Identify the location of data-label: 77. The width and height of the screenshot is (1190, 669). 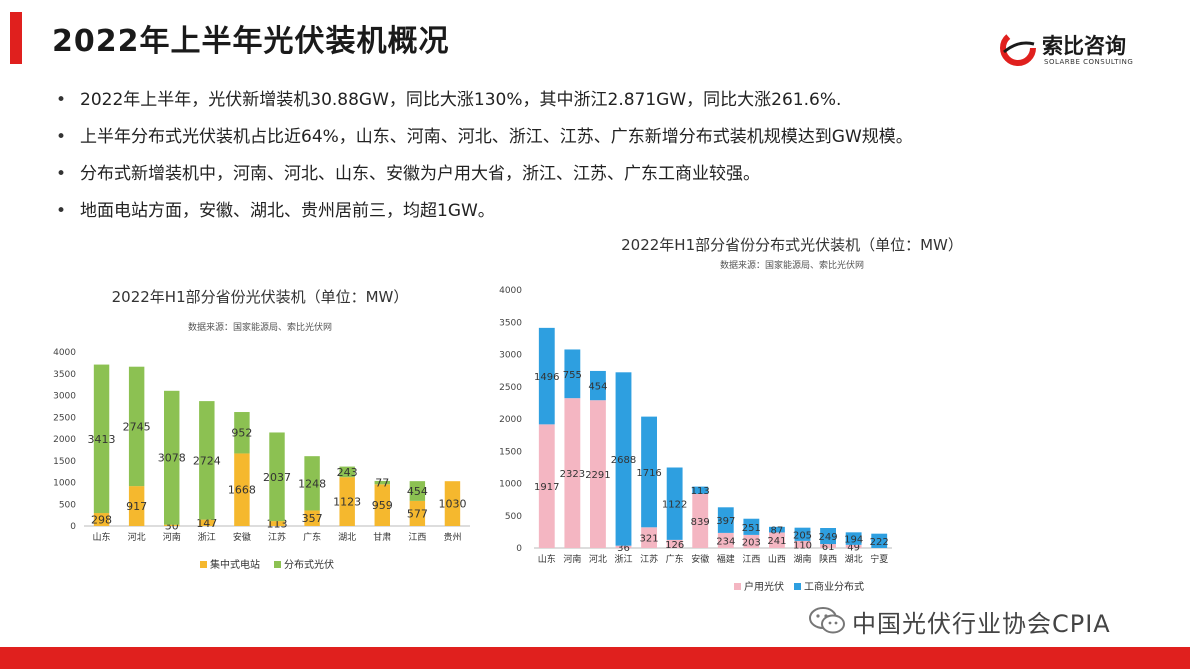
(382, 483).